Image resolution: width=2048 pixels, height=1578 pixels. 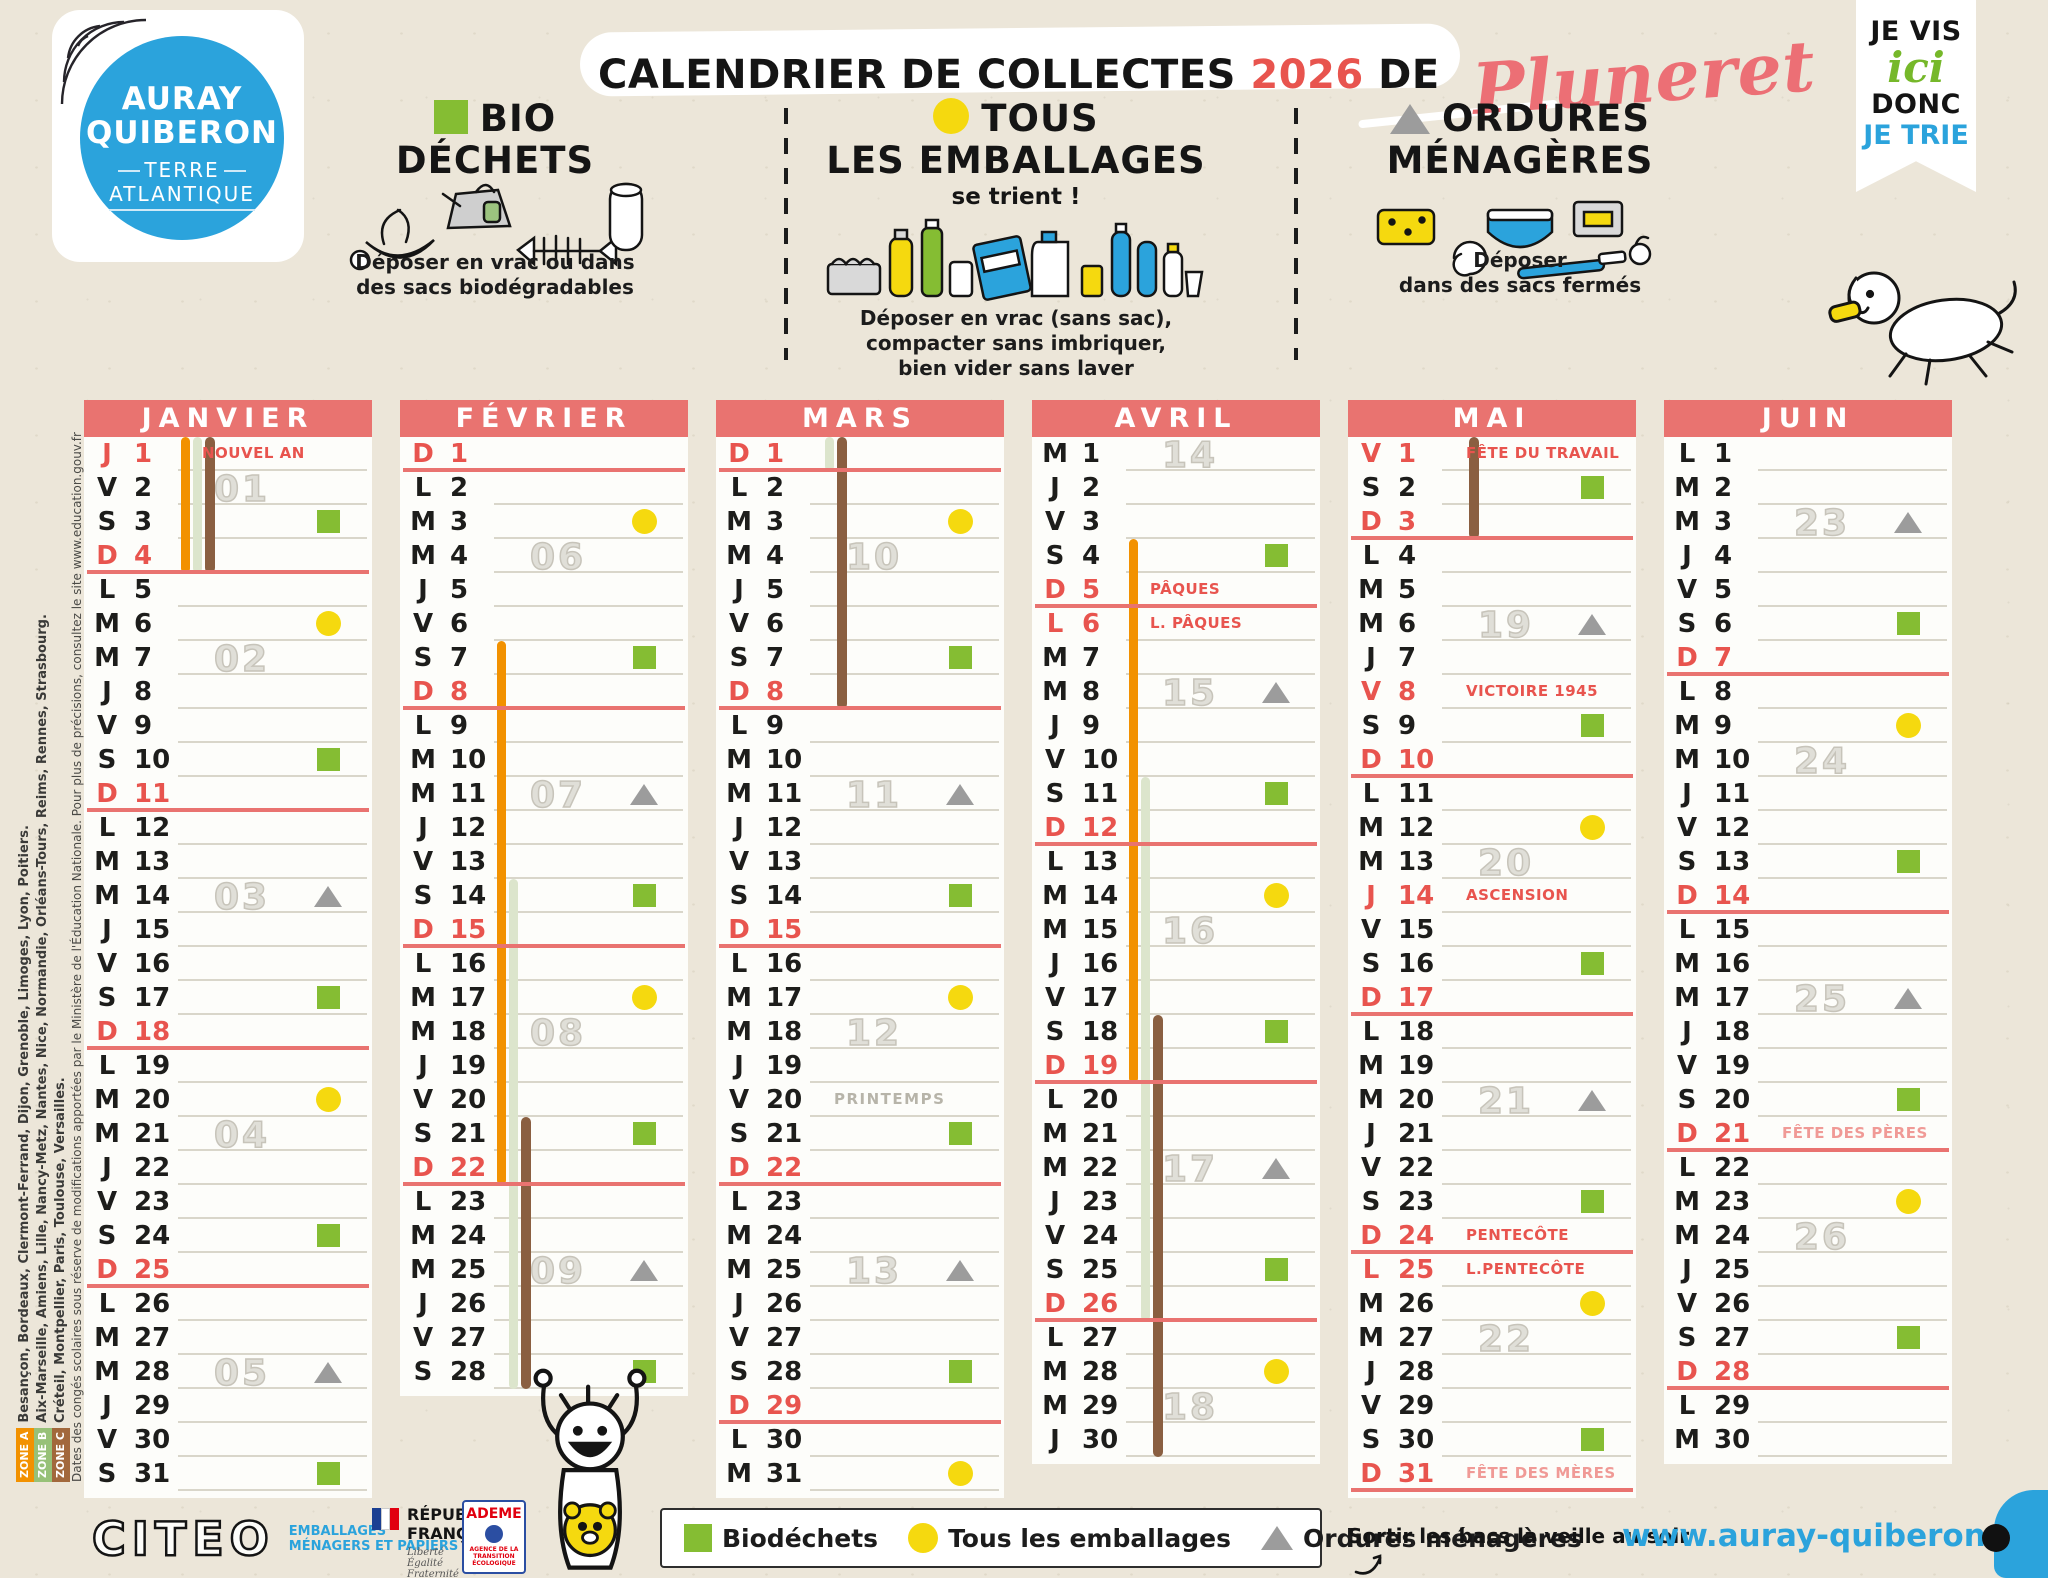 I want to click on day-row: V 8 VICTOIRE 1945, so click(x=1492, y=692).